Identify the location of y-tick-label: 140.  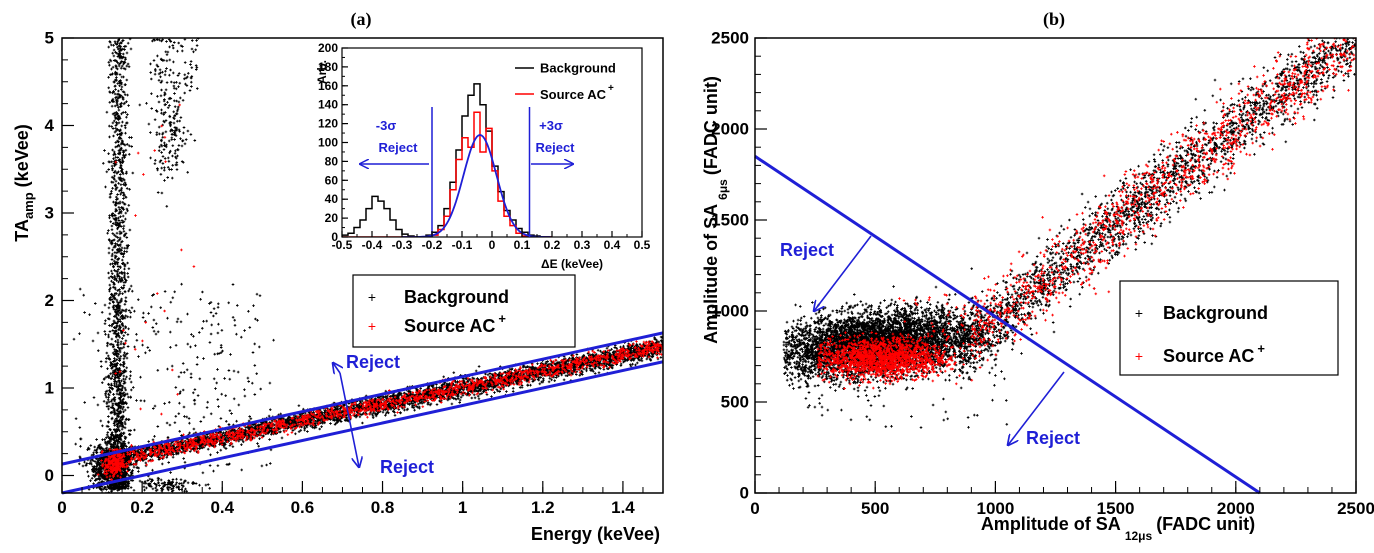
(328, 105).